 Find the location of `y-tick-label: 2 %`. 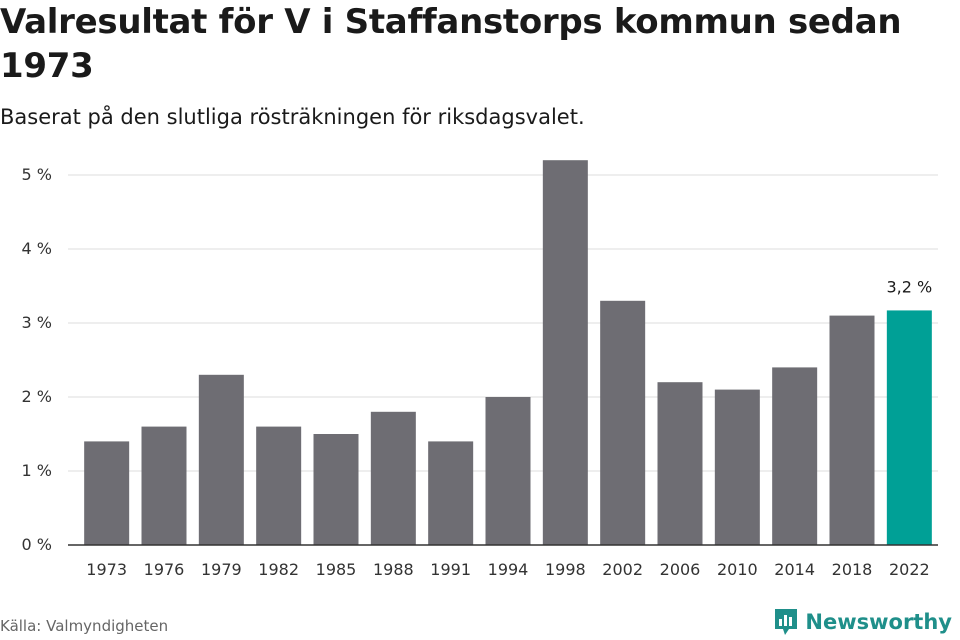

y-tick-label: 2 % is located at coordinates (37, 396).